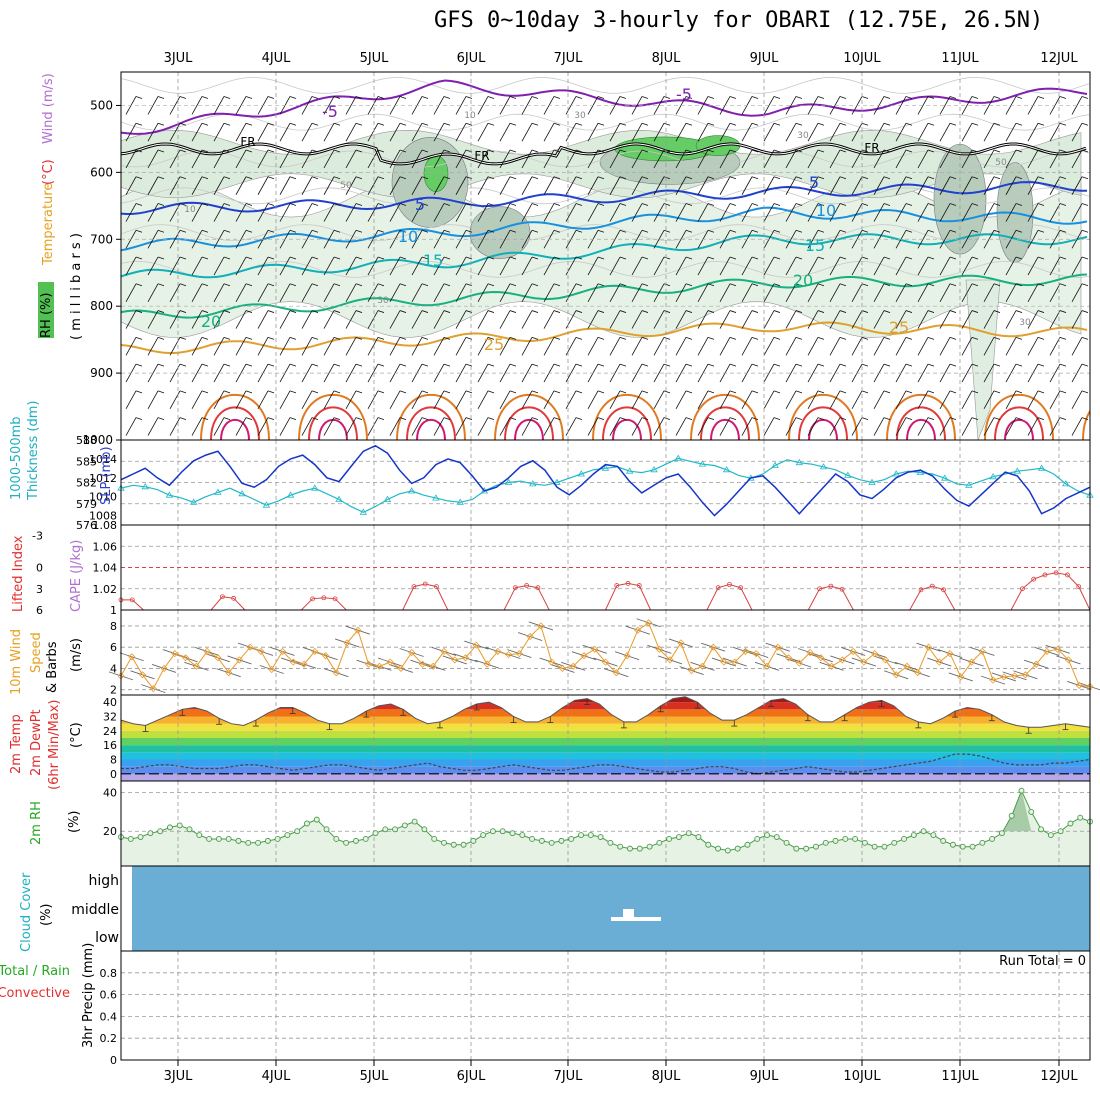 Image resolution: width=1100 pixels, height=1100 pixels. What do you see at coordinates (408, 236) in the screenshot?
I see `isotherm-label: 10` at bounding box center [408, 236].